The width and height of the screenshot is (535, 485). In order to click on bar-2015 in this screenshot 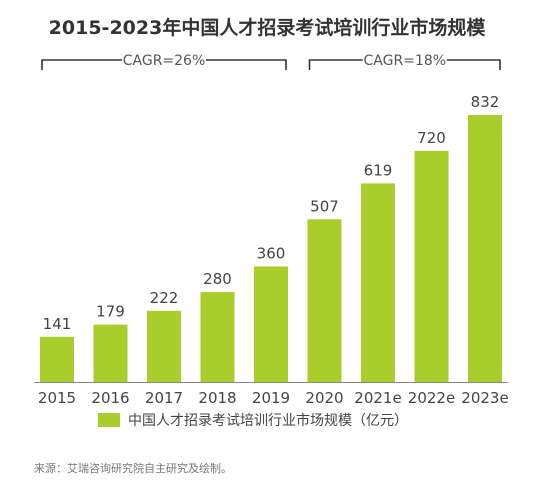, I will do `click(57, 359)`.